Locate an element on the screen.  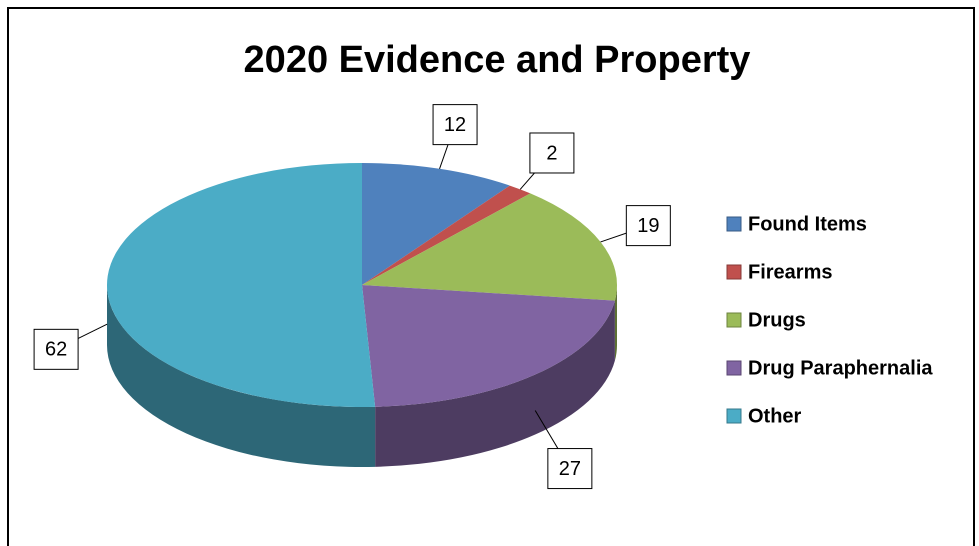
data-label: 27 is located at coordinates (570, 469).